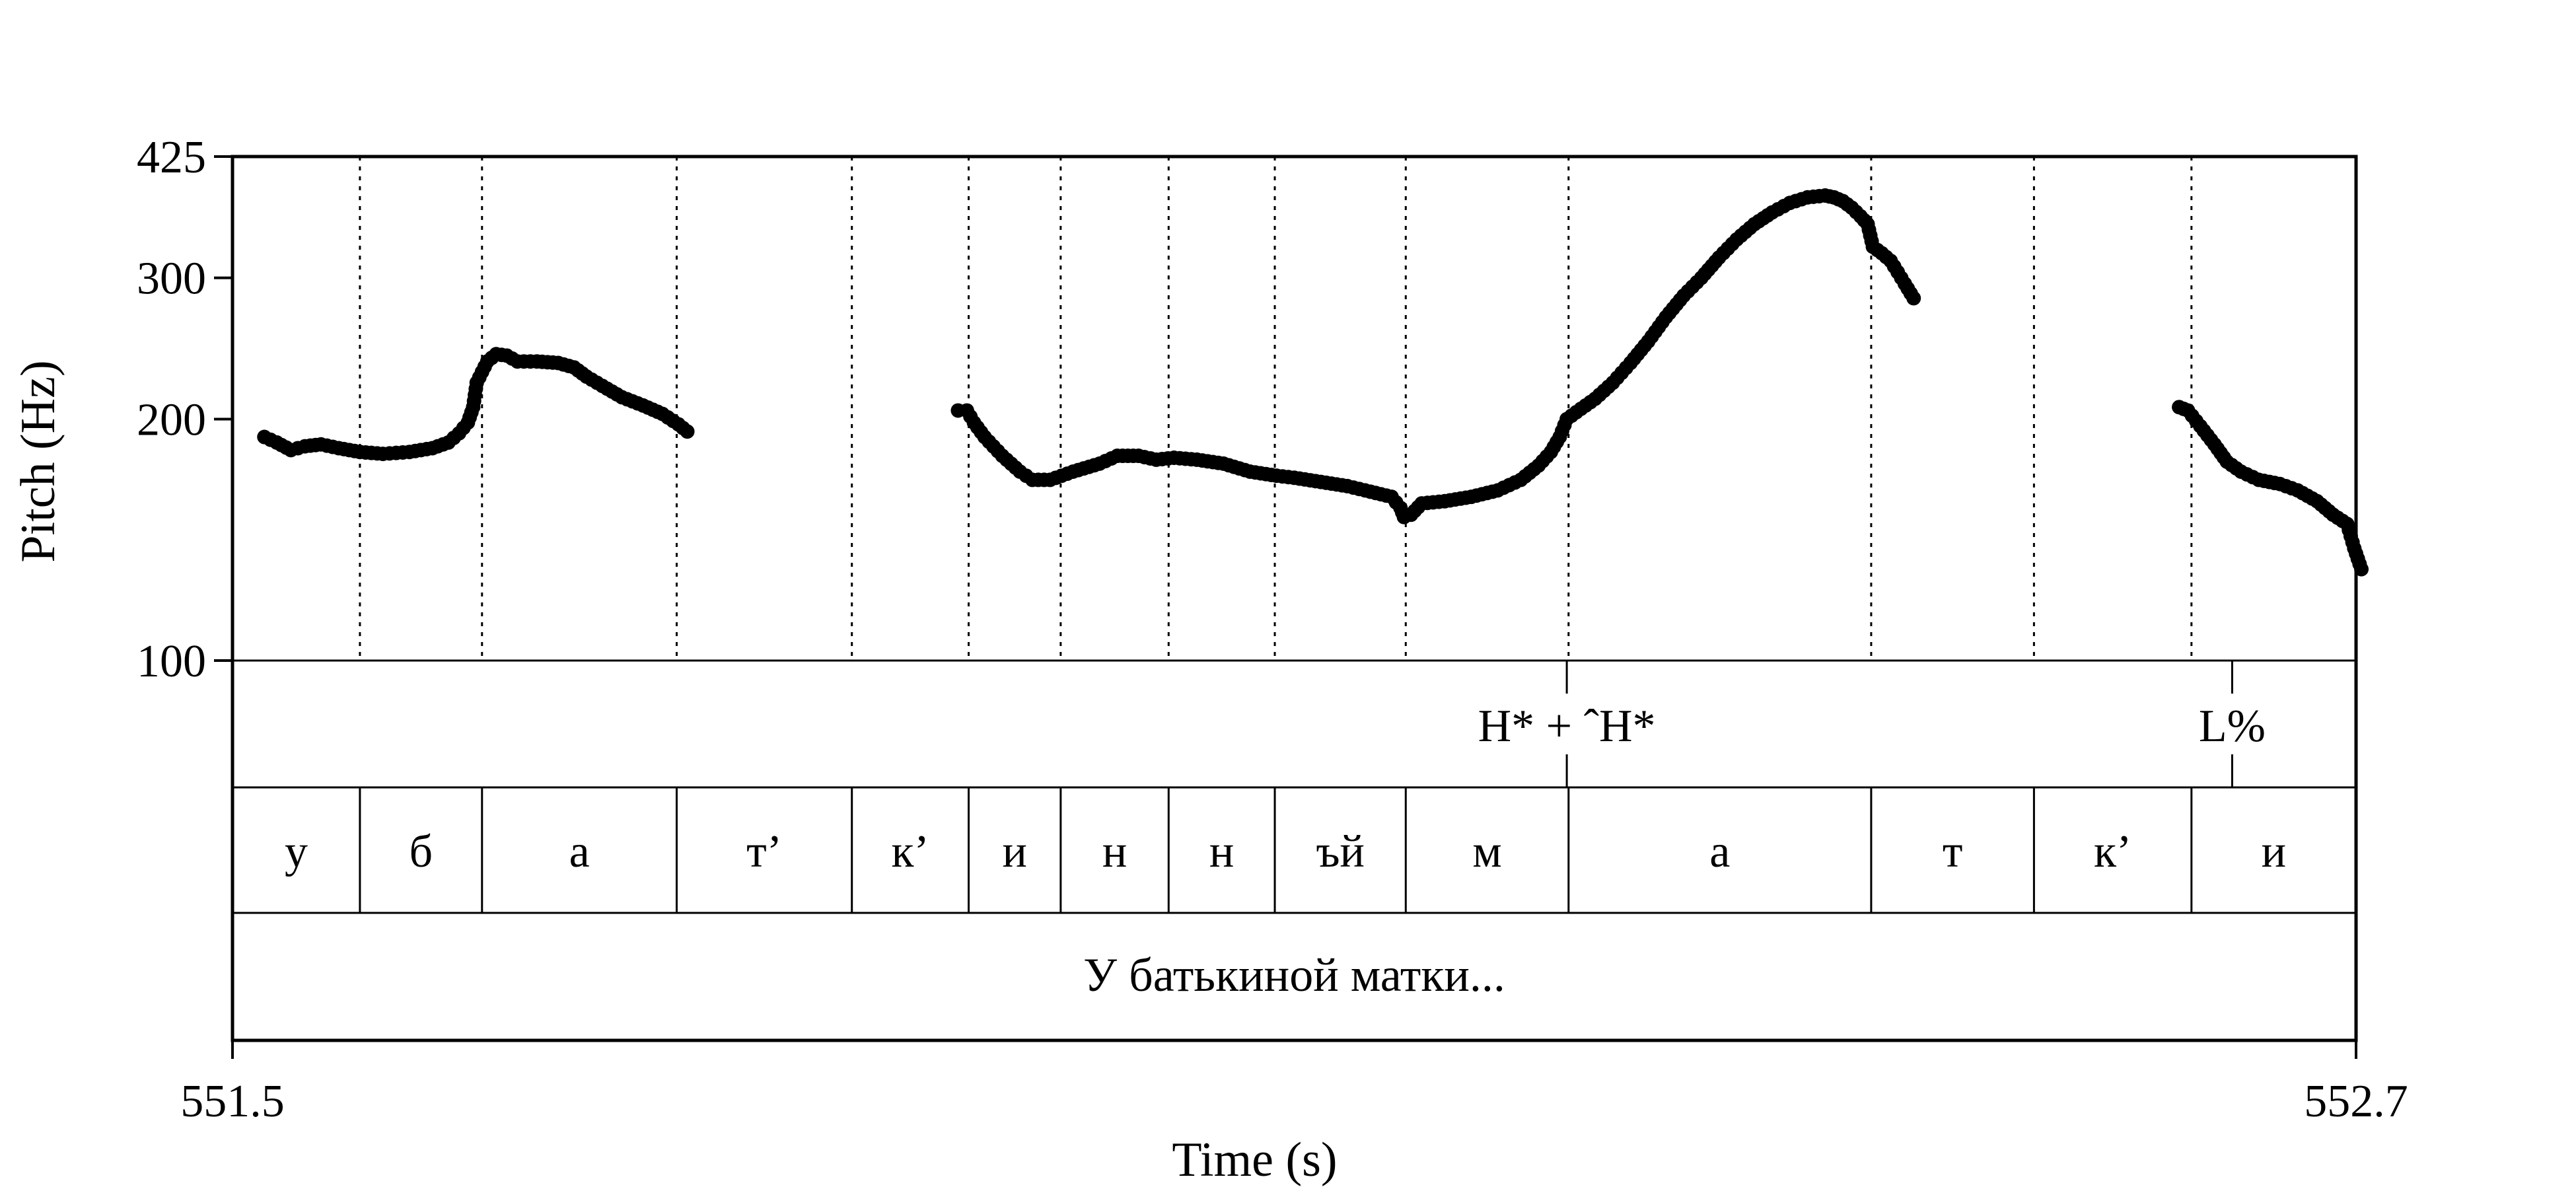 This screenshot has height=1189, width=2576. I want to click on tone-tier: H* + ˆH* L%, so click(1872, 724).